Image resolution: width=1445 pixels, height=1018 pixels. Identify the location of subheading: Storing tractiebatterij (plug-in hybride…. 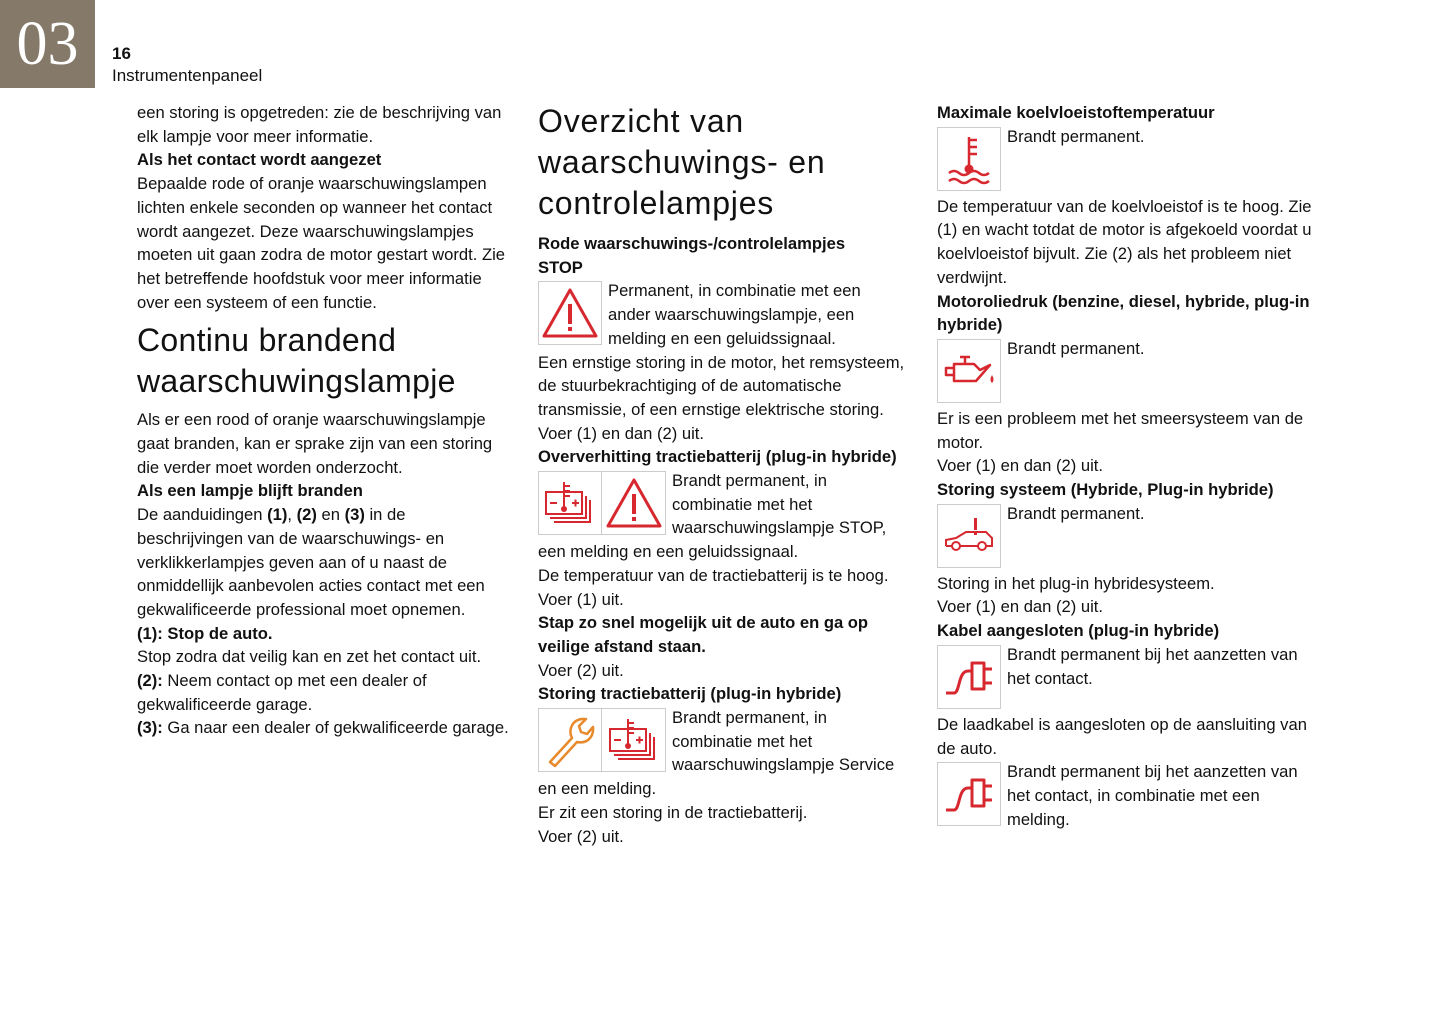
(690, 694).